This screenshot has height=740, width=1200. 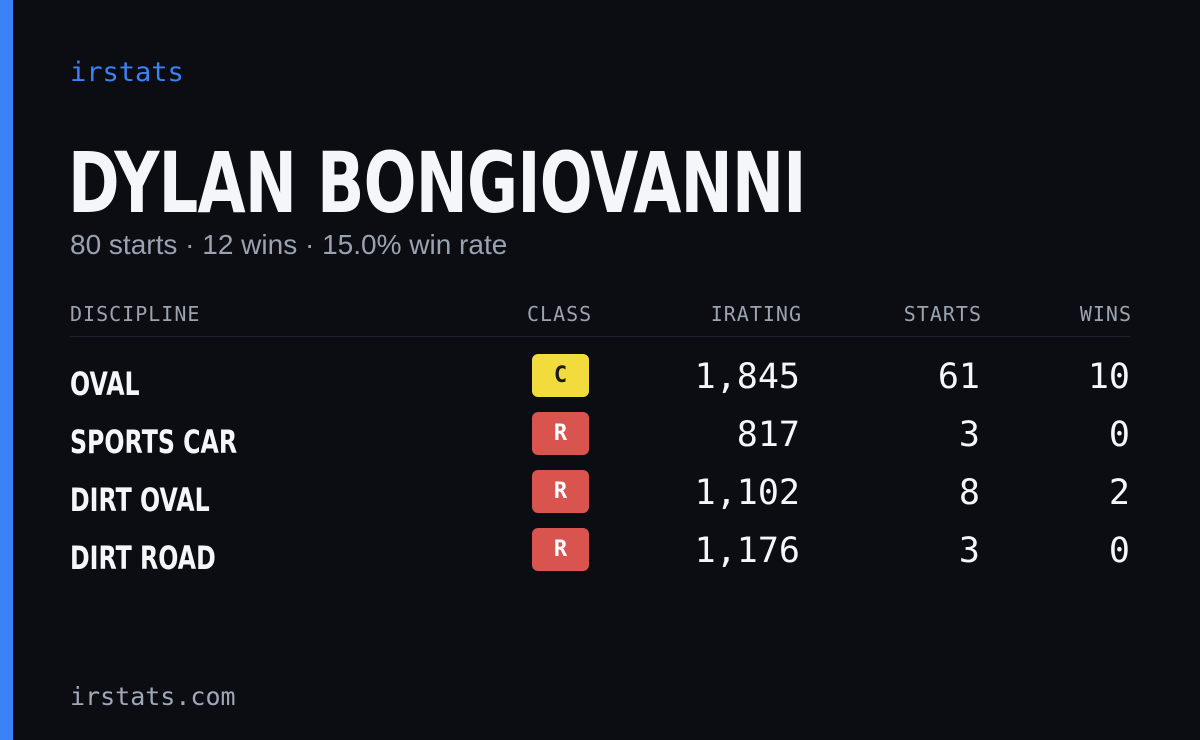 What do you see at coordinates (1119, 493) in the screenshot?
I see `wins-value: 2` at bounding box center [1119, 493].